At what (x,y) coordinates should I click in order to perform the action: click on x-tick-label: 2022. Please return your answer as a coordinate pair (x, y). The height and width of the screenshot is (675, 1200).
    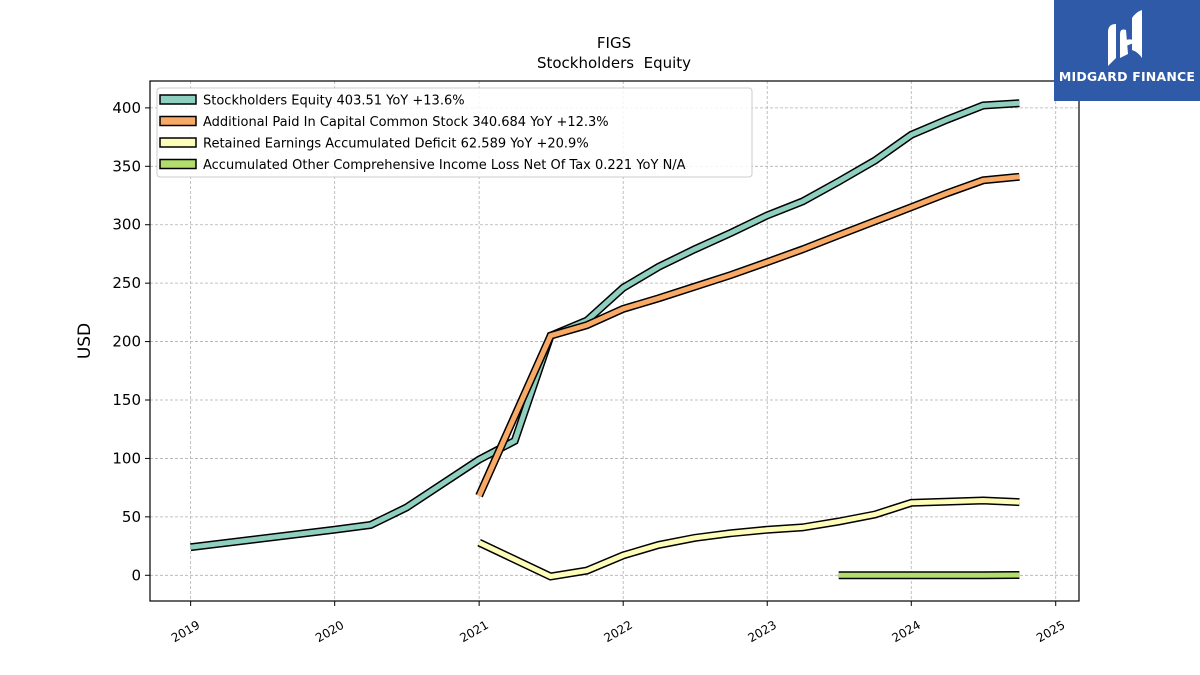
    Looking at the image, I should click on (617, 631).